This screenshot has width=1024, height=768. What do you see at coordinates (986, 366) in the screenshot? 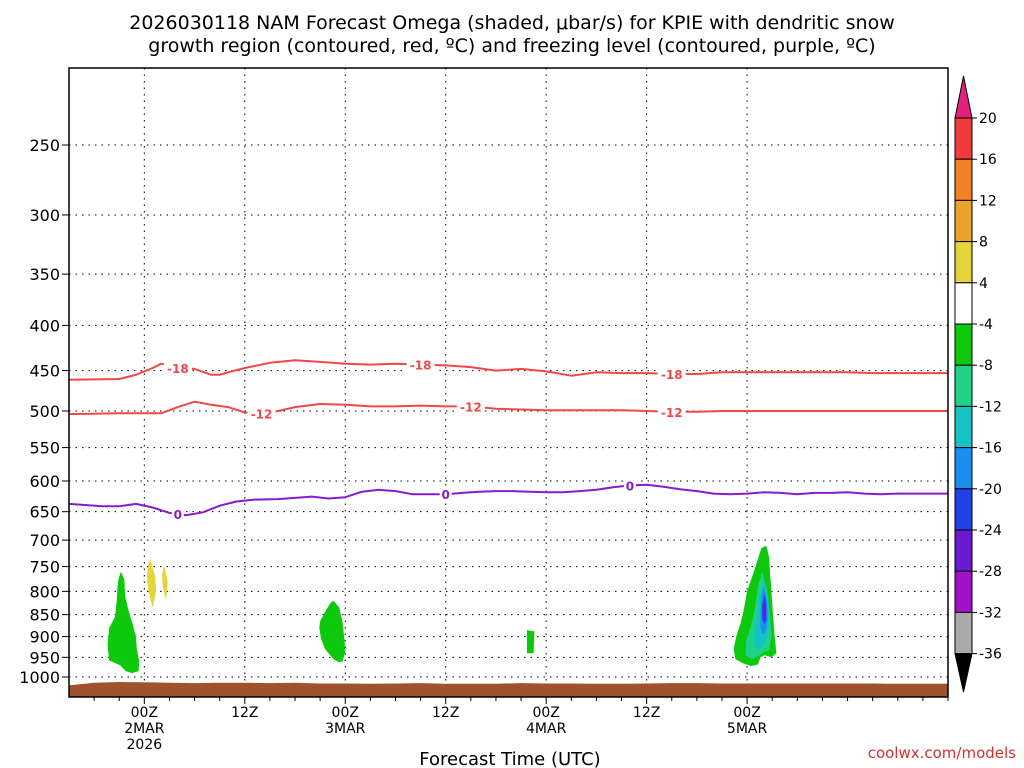
I see `colorbar-tick-label: -8` at bounding box center [986, 366].